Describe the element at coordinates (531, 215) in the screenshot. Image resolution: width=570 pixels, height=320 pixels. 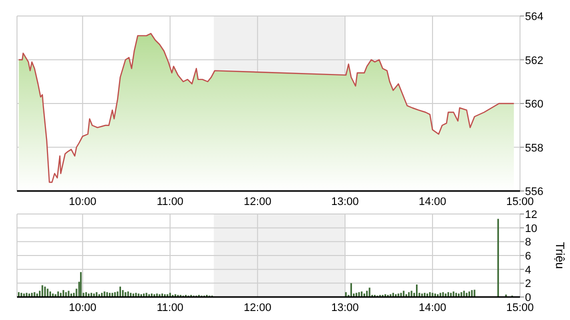
I see `y-tick-label: 12` at that location.